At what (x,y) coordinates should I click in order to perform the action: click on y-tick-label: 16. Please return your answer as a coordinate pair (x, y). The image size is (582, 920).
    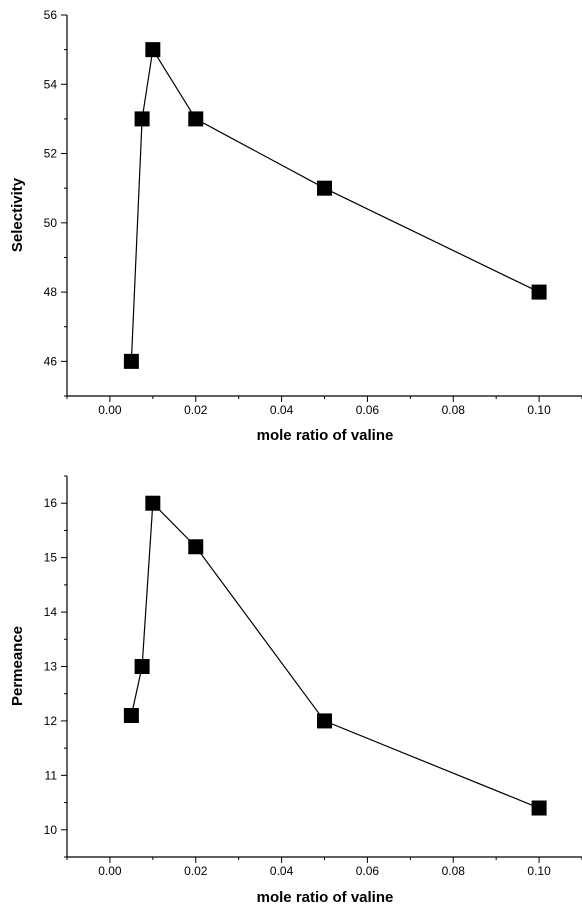
    Looking at the image, I should click on (51, 503).